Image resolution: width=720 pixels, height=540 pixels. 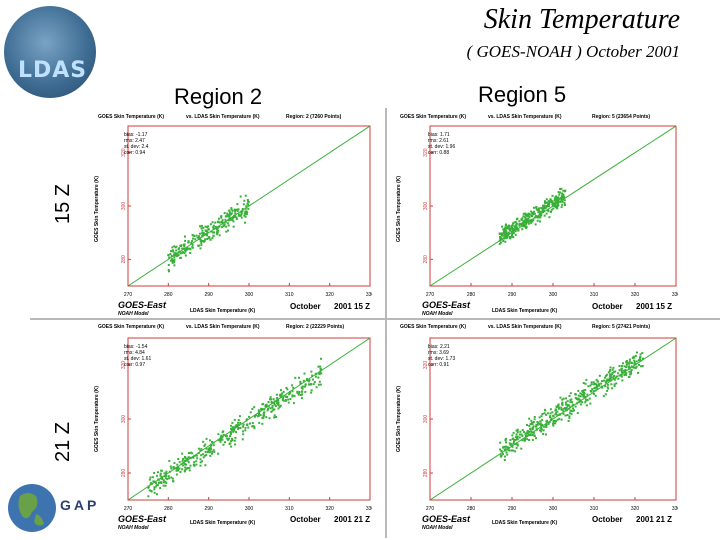 I want to click on stat-rms: rms: 3.69, so click(x=438, y=353).